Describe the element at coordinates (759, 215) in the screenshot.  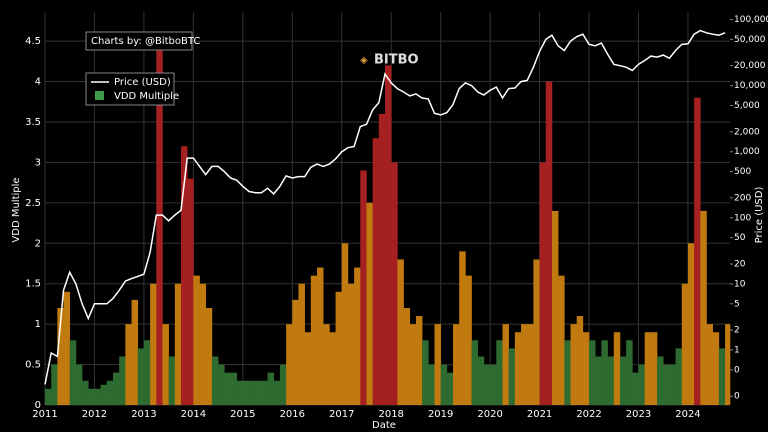
I see `y2-axis-title: Price (USD)` at that location.